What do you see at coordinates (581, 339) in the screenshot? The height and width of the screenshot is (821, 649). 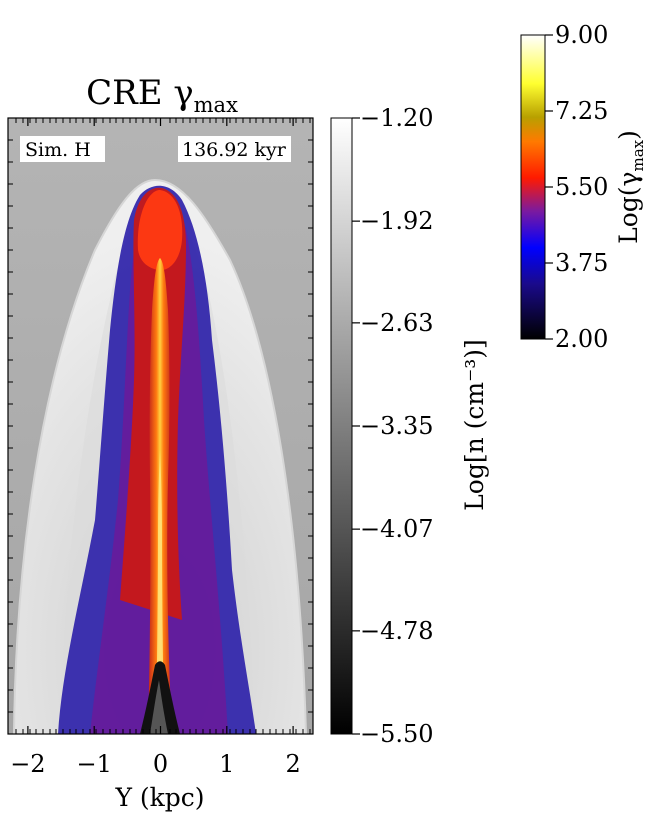 I see `gamma-tick-label: 2.00` at bounding box center [581, 339].